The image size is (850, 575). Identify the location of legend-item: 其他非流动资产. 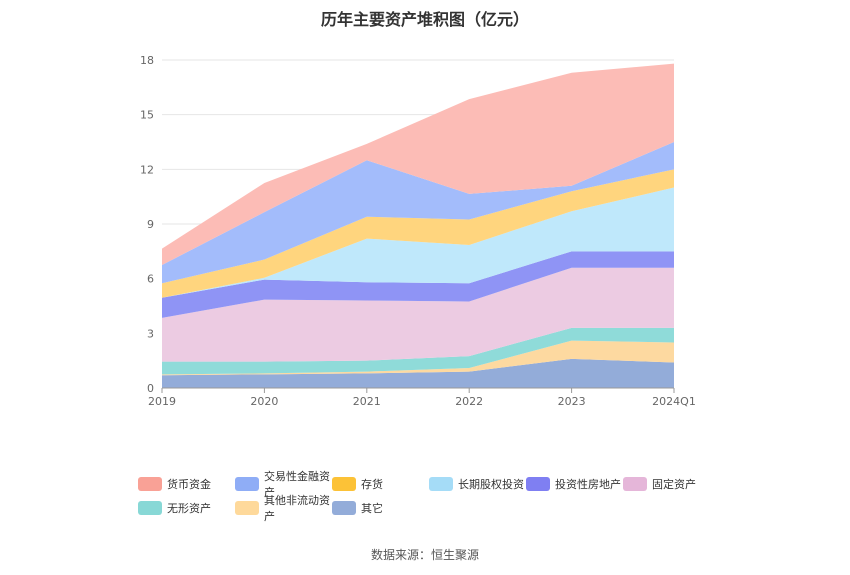
(283, 508).